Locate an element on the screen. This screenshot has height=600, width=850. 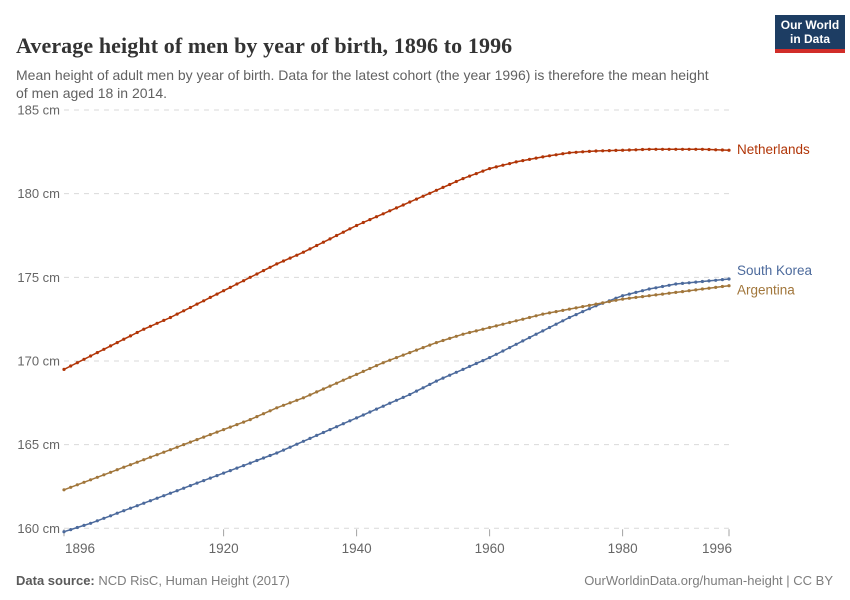
x-axis-tick-label: 1896 is located at coordinates (80, 548).